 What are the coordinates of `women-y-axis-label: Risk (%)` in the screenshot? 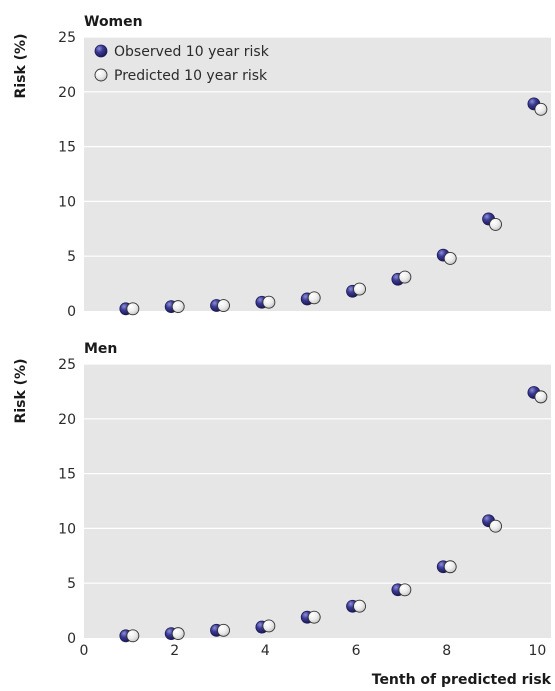 It's located at (21, 66).